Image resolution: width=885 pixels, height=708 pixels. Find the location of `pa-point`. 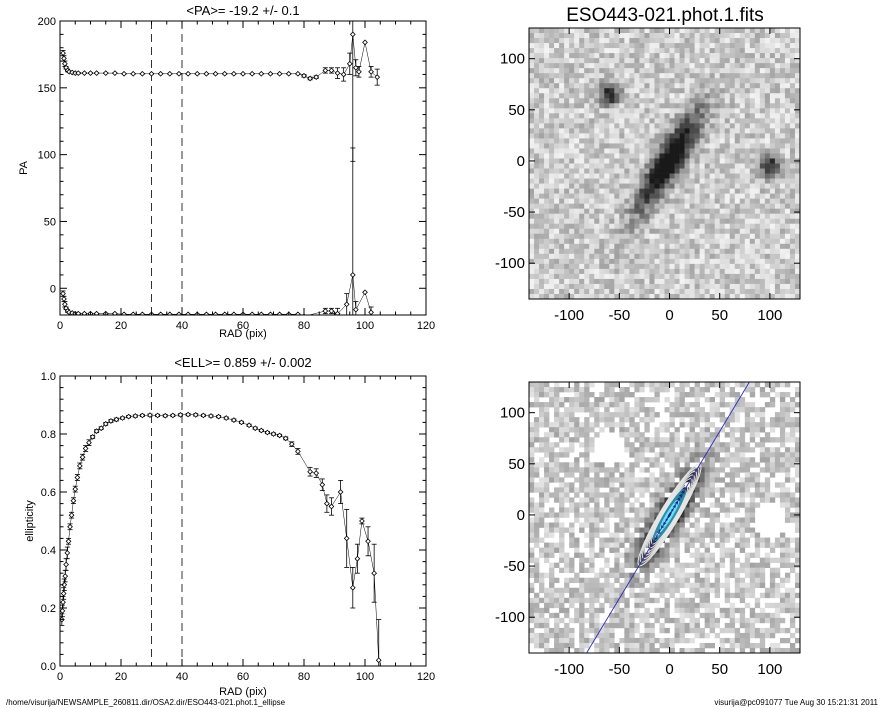

pa-point is located at coordinates (298, 73).